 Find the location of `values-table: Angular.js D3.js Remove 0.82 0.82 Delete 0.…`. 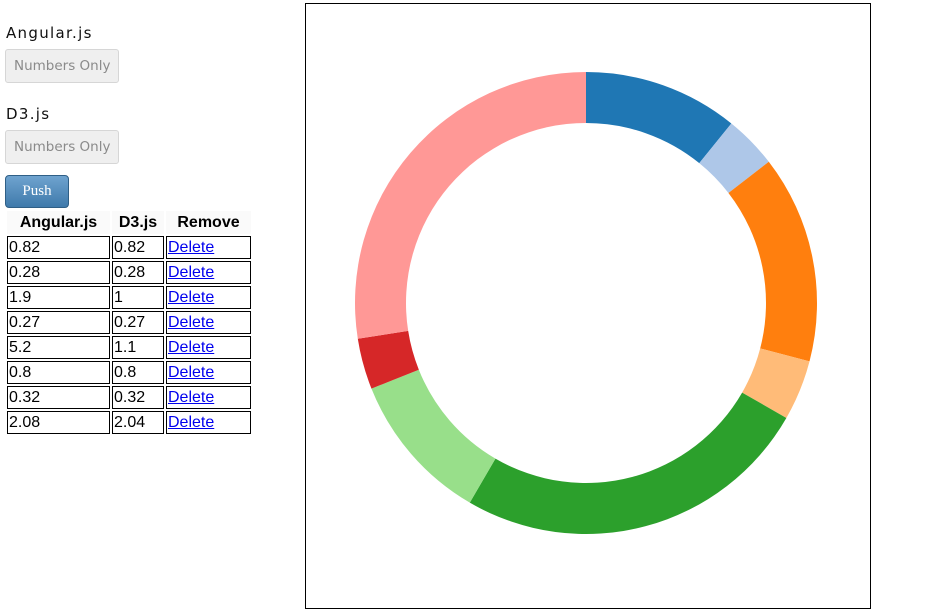

values-table: Angular.js D3.js Remove 0.82 0.82 Delete 0.… is located at coordinates (129, 322).